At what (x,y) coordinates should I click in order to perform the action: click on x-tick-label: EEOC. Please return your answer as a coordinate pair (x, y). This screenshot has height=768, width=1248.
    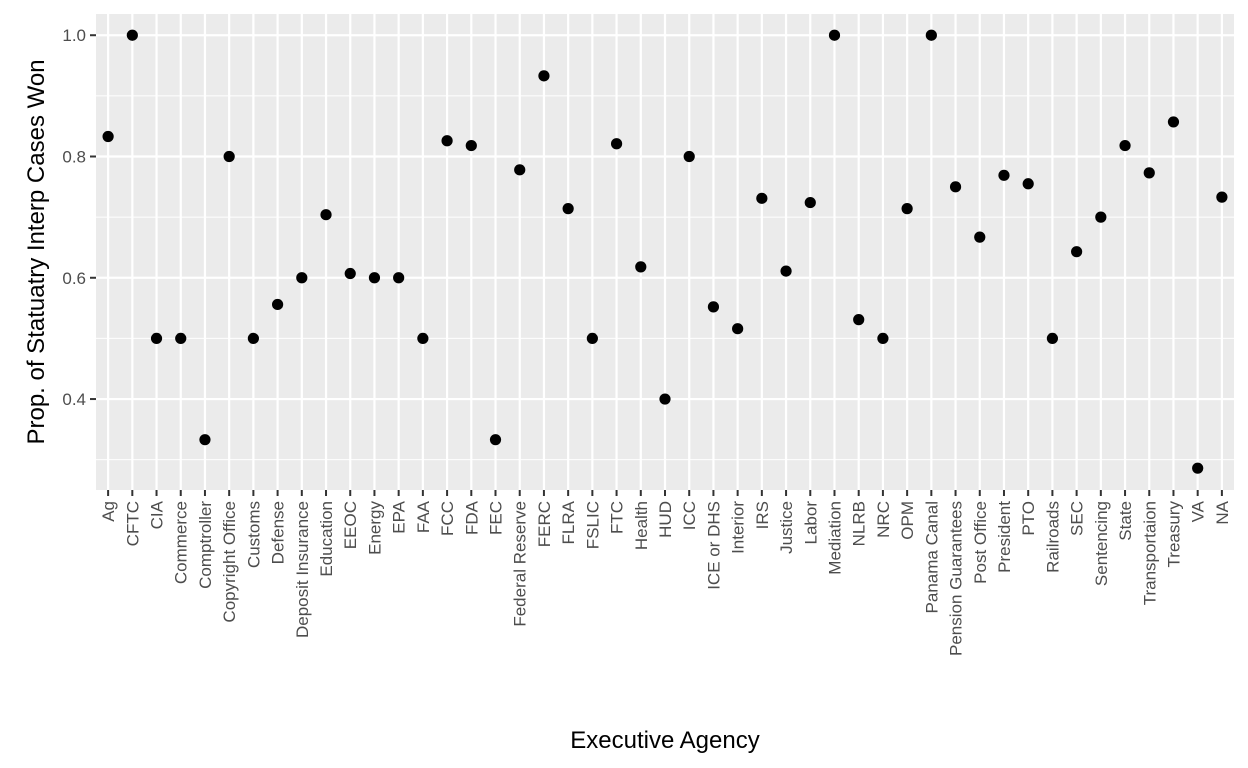
    Looking at the image, I should click on (350, 525).